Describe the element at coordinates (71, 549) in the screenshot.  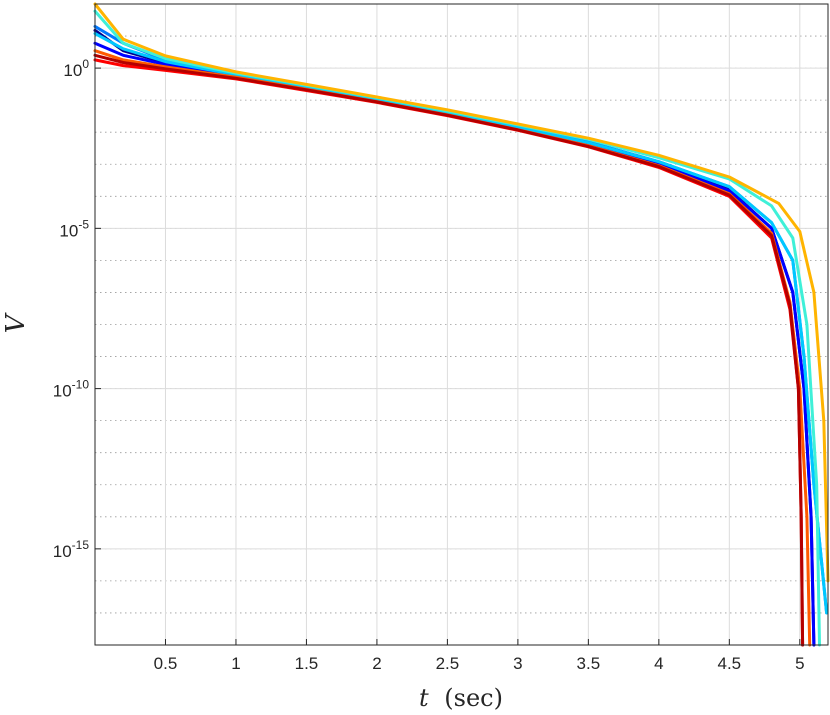
I see `y-tick-label: 10⁻¹⁵` at that location.